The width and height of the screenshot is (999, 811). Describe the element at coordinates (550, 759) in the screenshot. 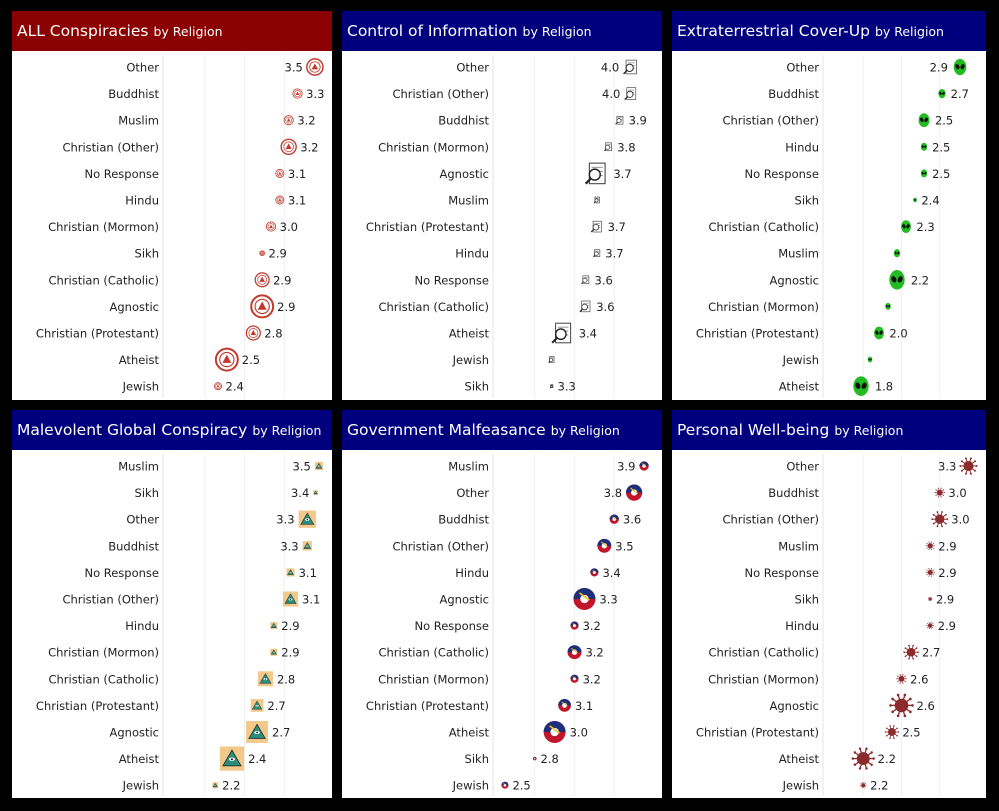

I see `data-label: 2.8` at that location.